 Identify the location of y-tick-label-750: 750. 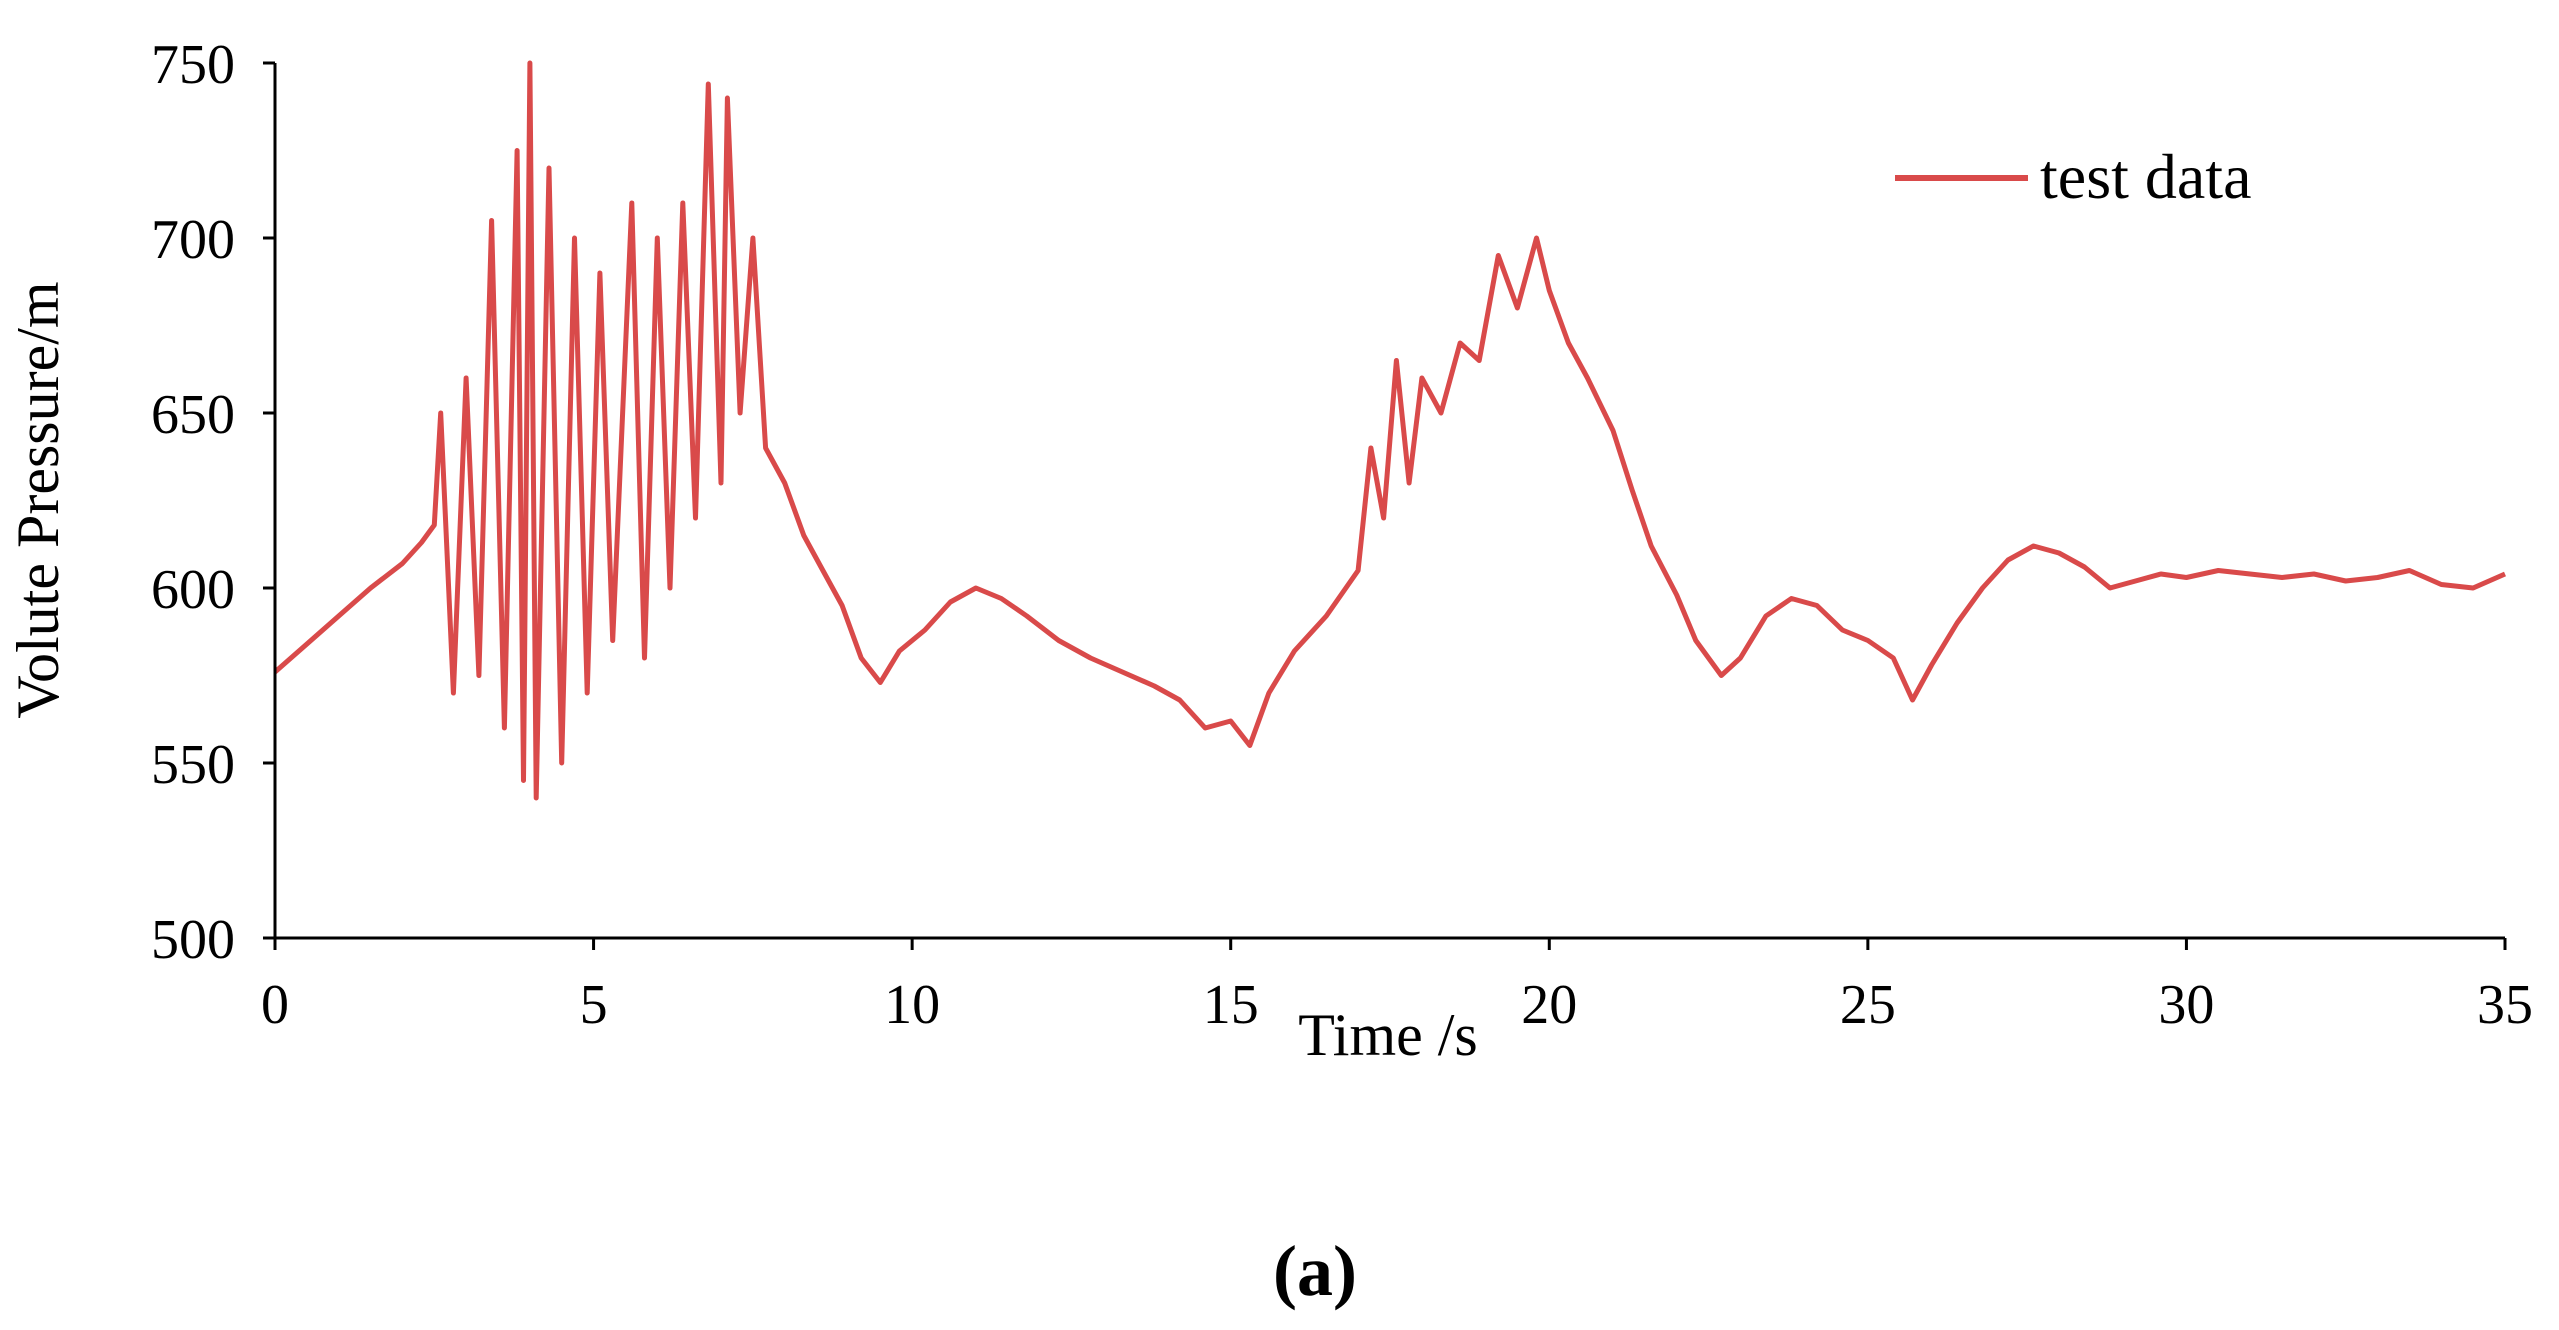
(193, 65).